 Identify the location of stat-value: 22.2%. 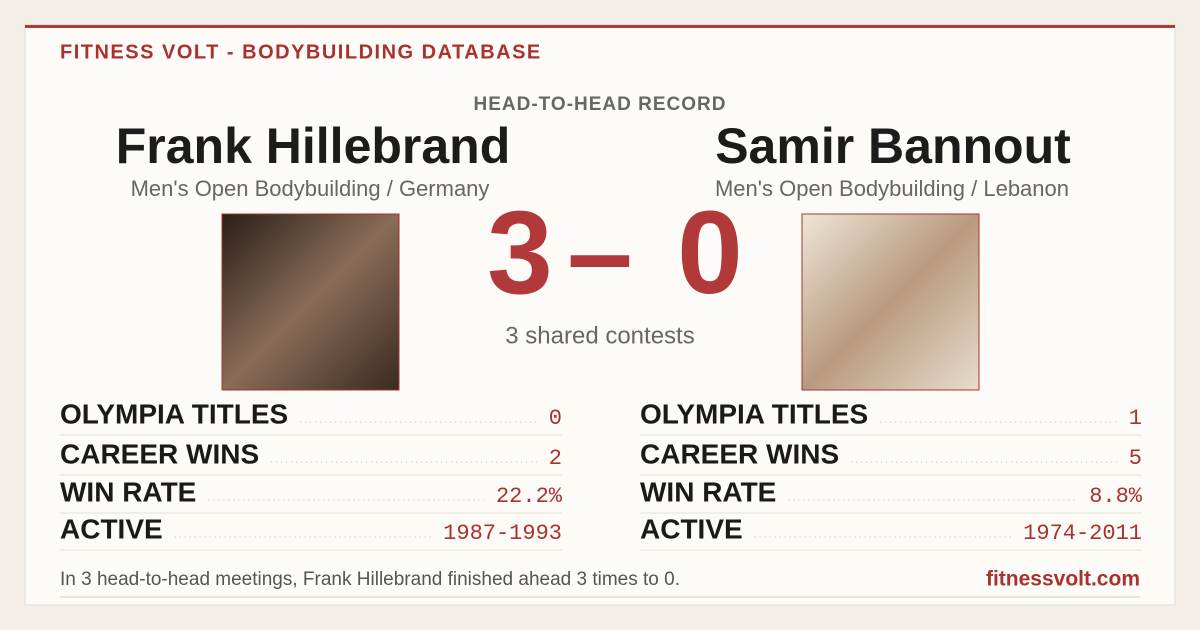
(529, 496).